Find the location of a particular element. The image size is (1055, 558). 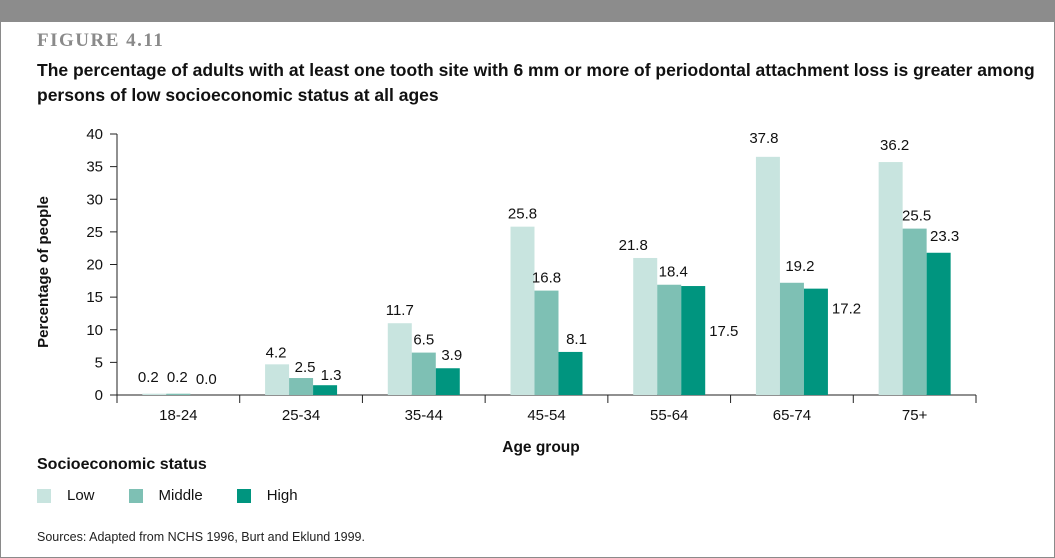

data-label-high: 3.9 is located at coordinates (451, 355).